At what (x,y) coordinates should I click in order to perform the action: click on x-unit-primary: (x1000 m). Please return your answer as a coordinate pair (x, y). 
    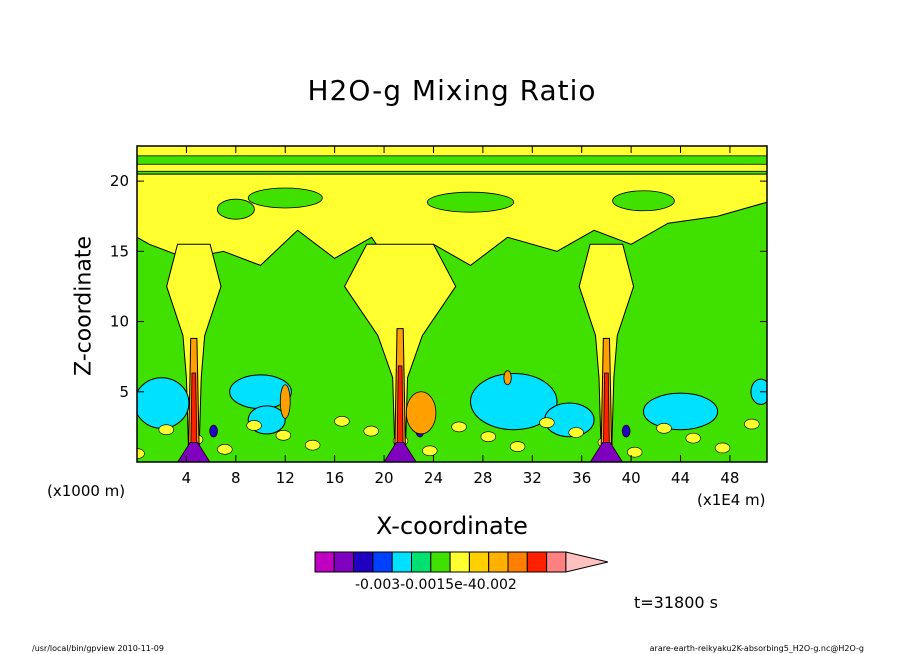
    Looking at the image, I should click on (86, 491).